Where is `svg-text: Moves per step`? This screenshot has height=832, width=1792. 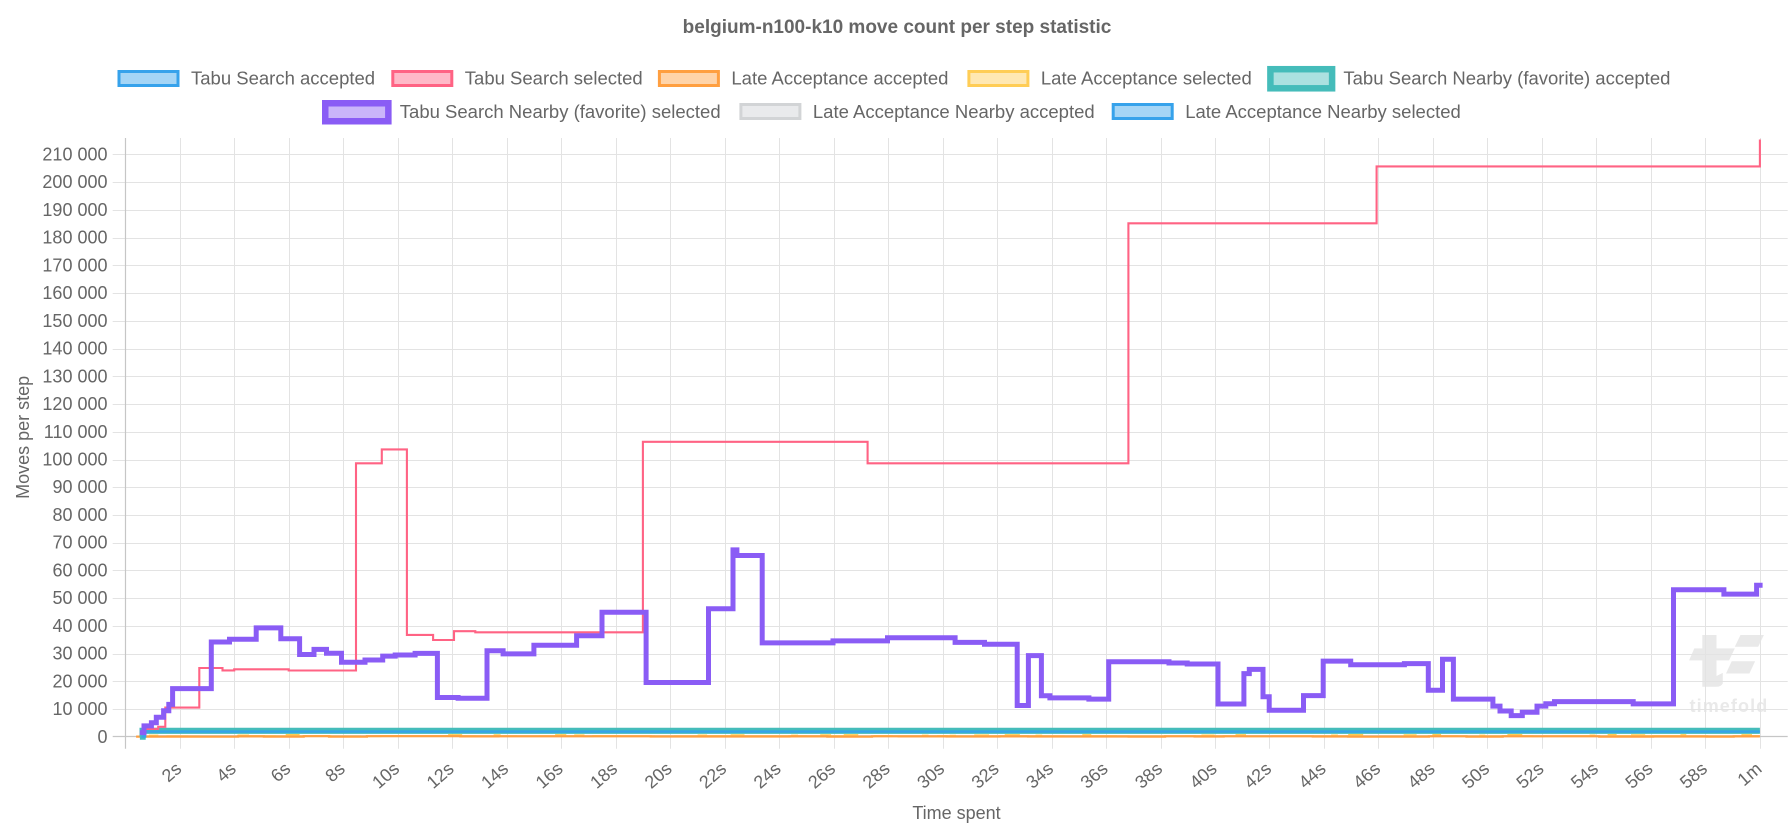 svg-text: Moves per step is located at coordinates (23, 437).